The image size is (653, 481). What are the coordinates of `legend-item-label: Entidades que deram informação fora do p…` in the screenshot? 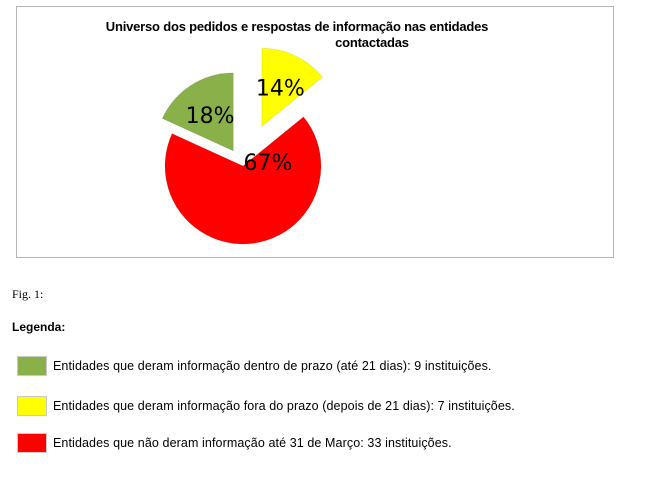 It's located at (284, 406).